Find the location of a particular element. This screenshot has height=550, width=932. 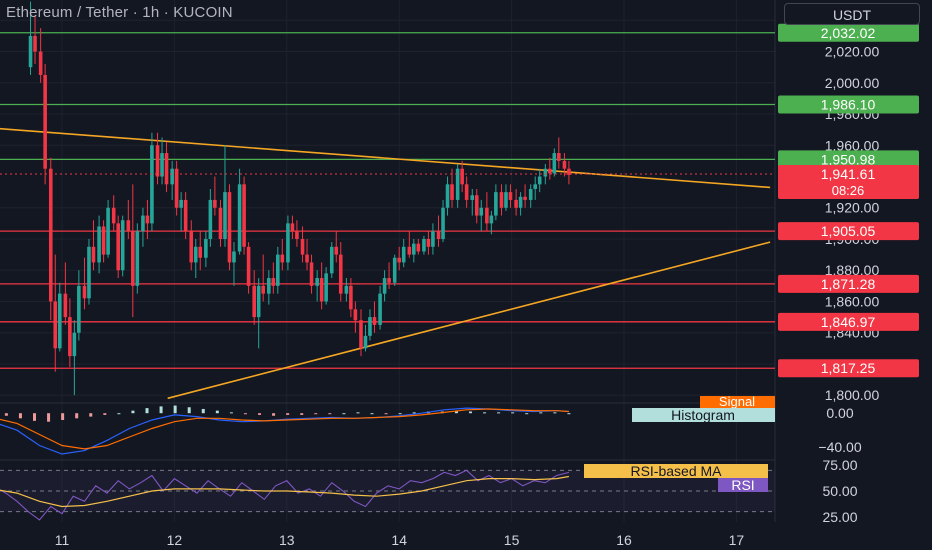

countdown-label: 08:26 is located at coordinates (848, 190).